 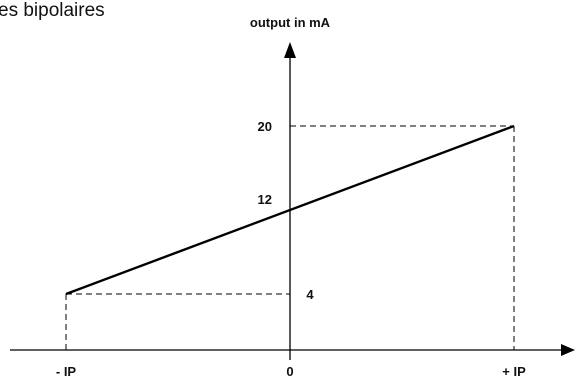 What do you see at coordinates (290, 22) in the screenshot?
I see `y-axis-title: output in mA` at bounding box center [290, 22].